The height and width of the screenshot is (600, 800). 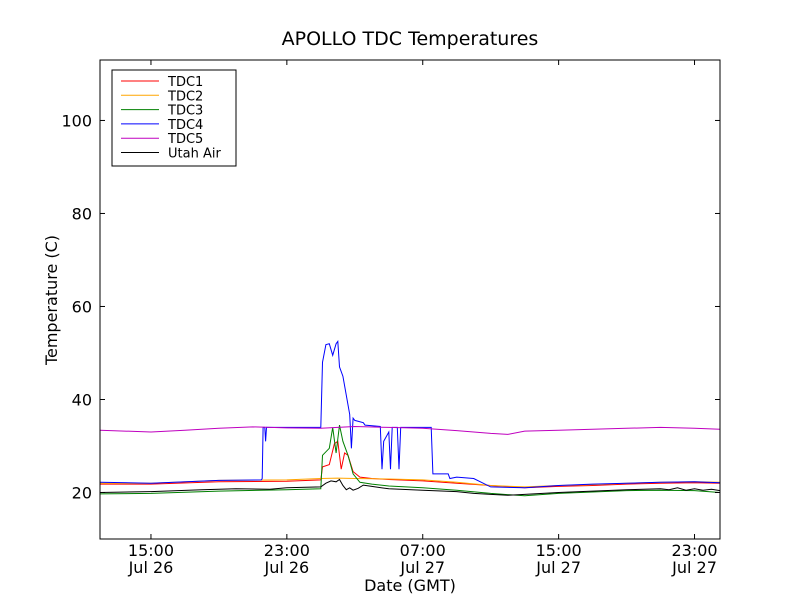 What do you see at coordinates (410, 585) in the screenshot?
I see `x-axis-label: Date (GMT)` at bounding box center [410, 585].